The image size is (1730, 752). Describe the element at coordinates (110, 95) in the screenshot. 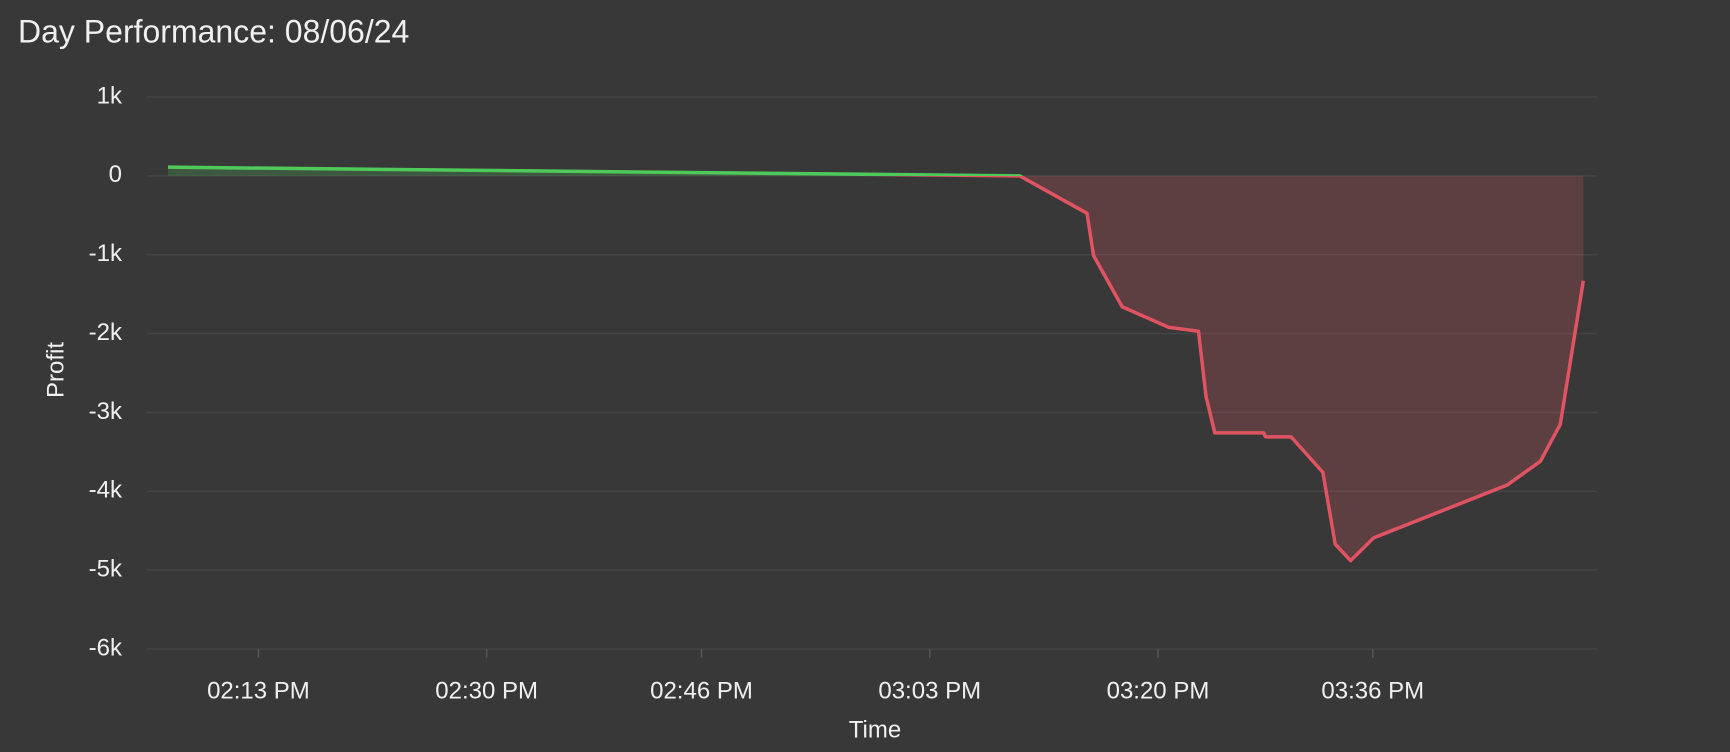

I see `y-tick-label: 1k` at that location.